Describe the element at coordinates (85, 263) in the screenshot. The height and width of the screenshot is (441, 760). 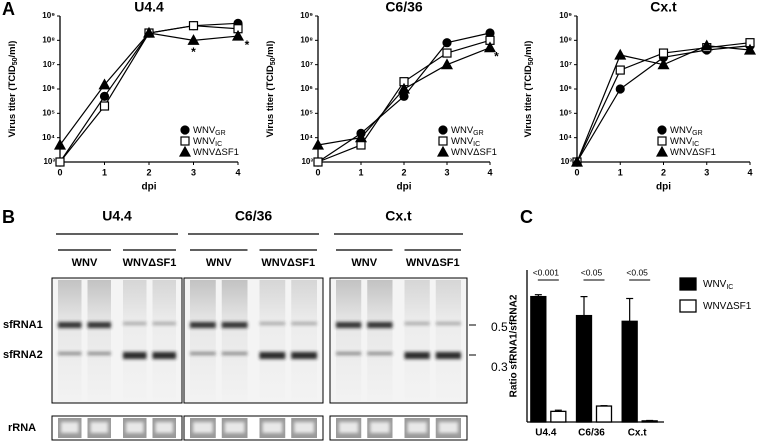
I see `lane-label: WNV` at that location.